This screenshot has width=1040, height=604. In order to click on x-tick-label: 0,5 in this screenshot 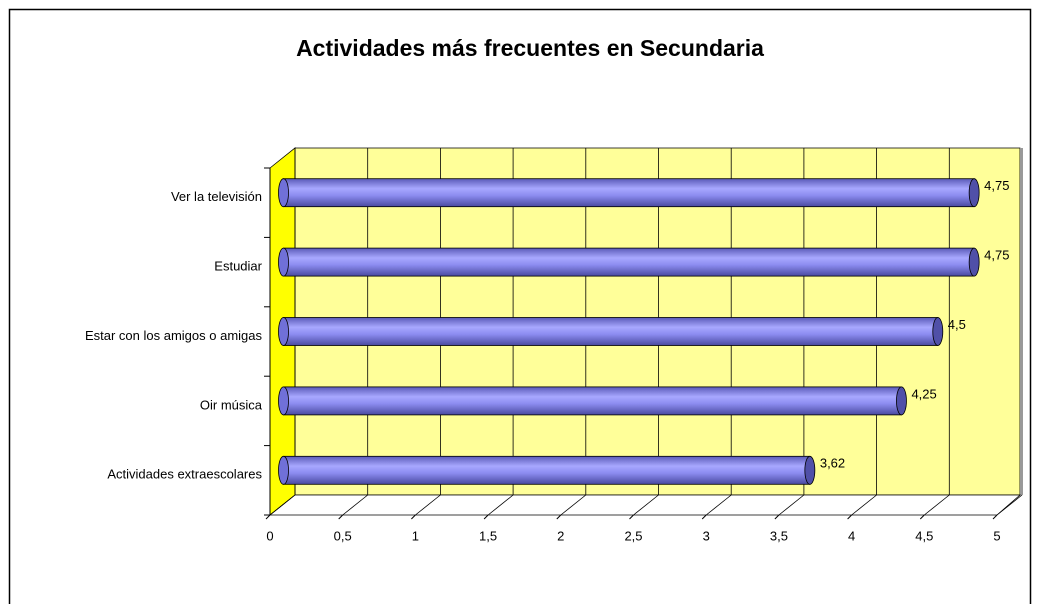, I will do `click(343, 535)`.